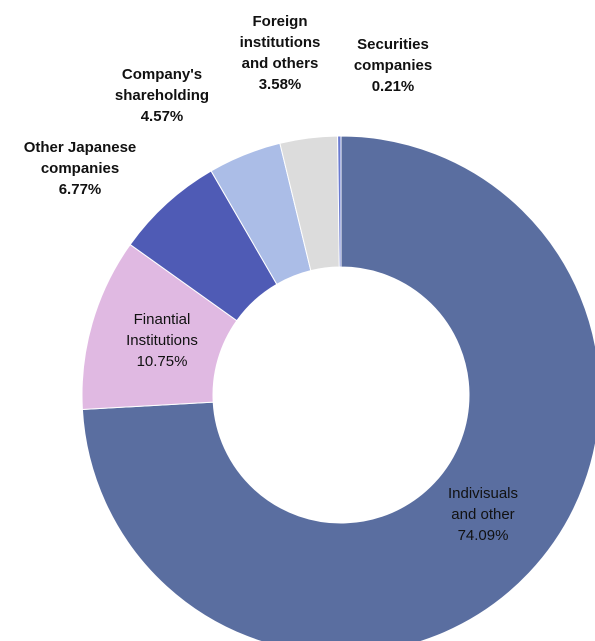  What do you see at coordinates (162, 116) in the screenshot?
I see `value-label: 4.57%` at bounding box center [162, 116].